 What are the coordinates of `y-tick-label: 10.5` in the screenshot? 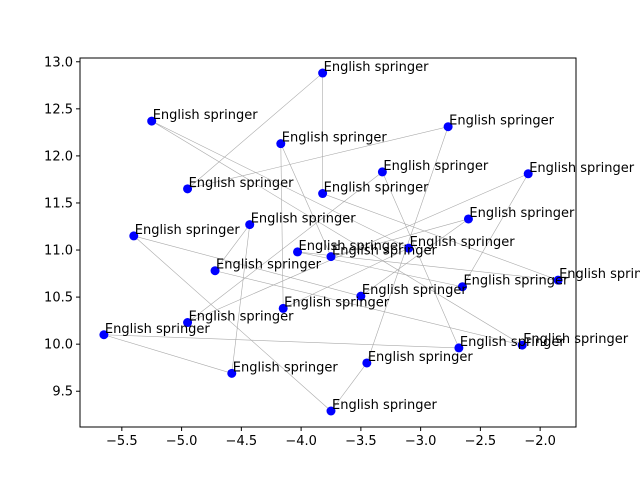 It's located at (58, 298).